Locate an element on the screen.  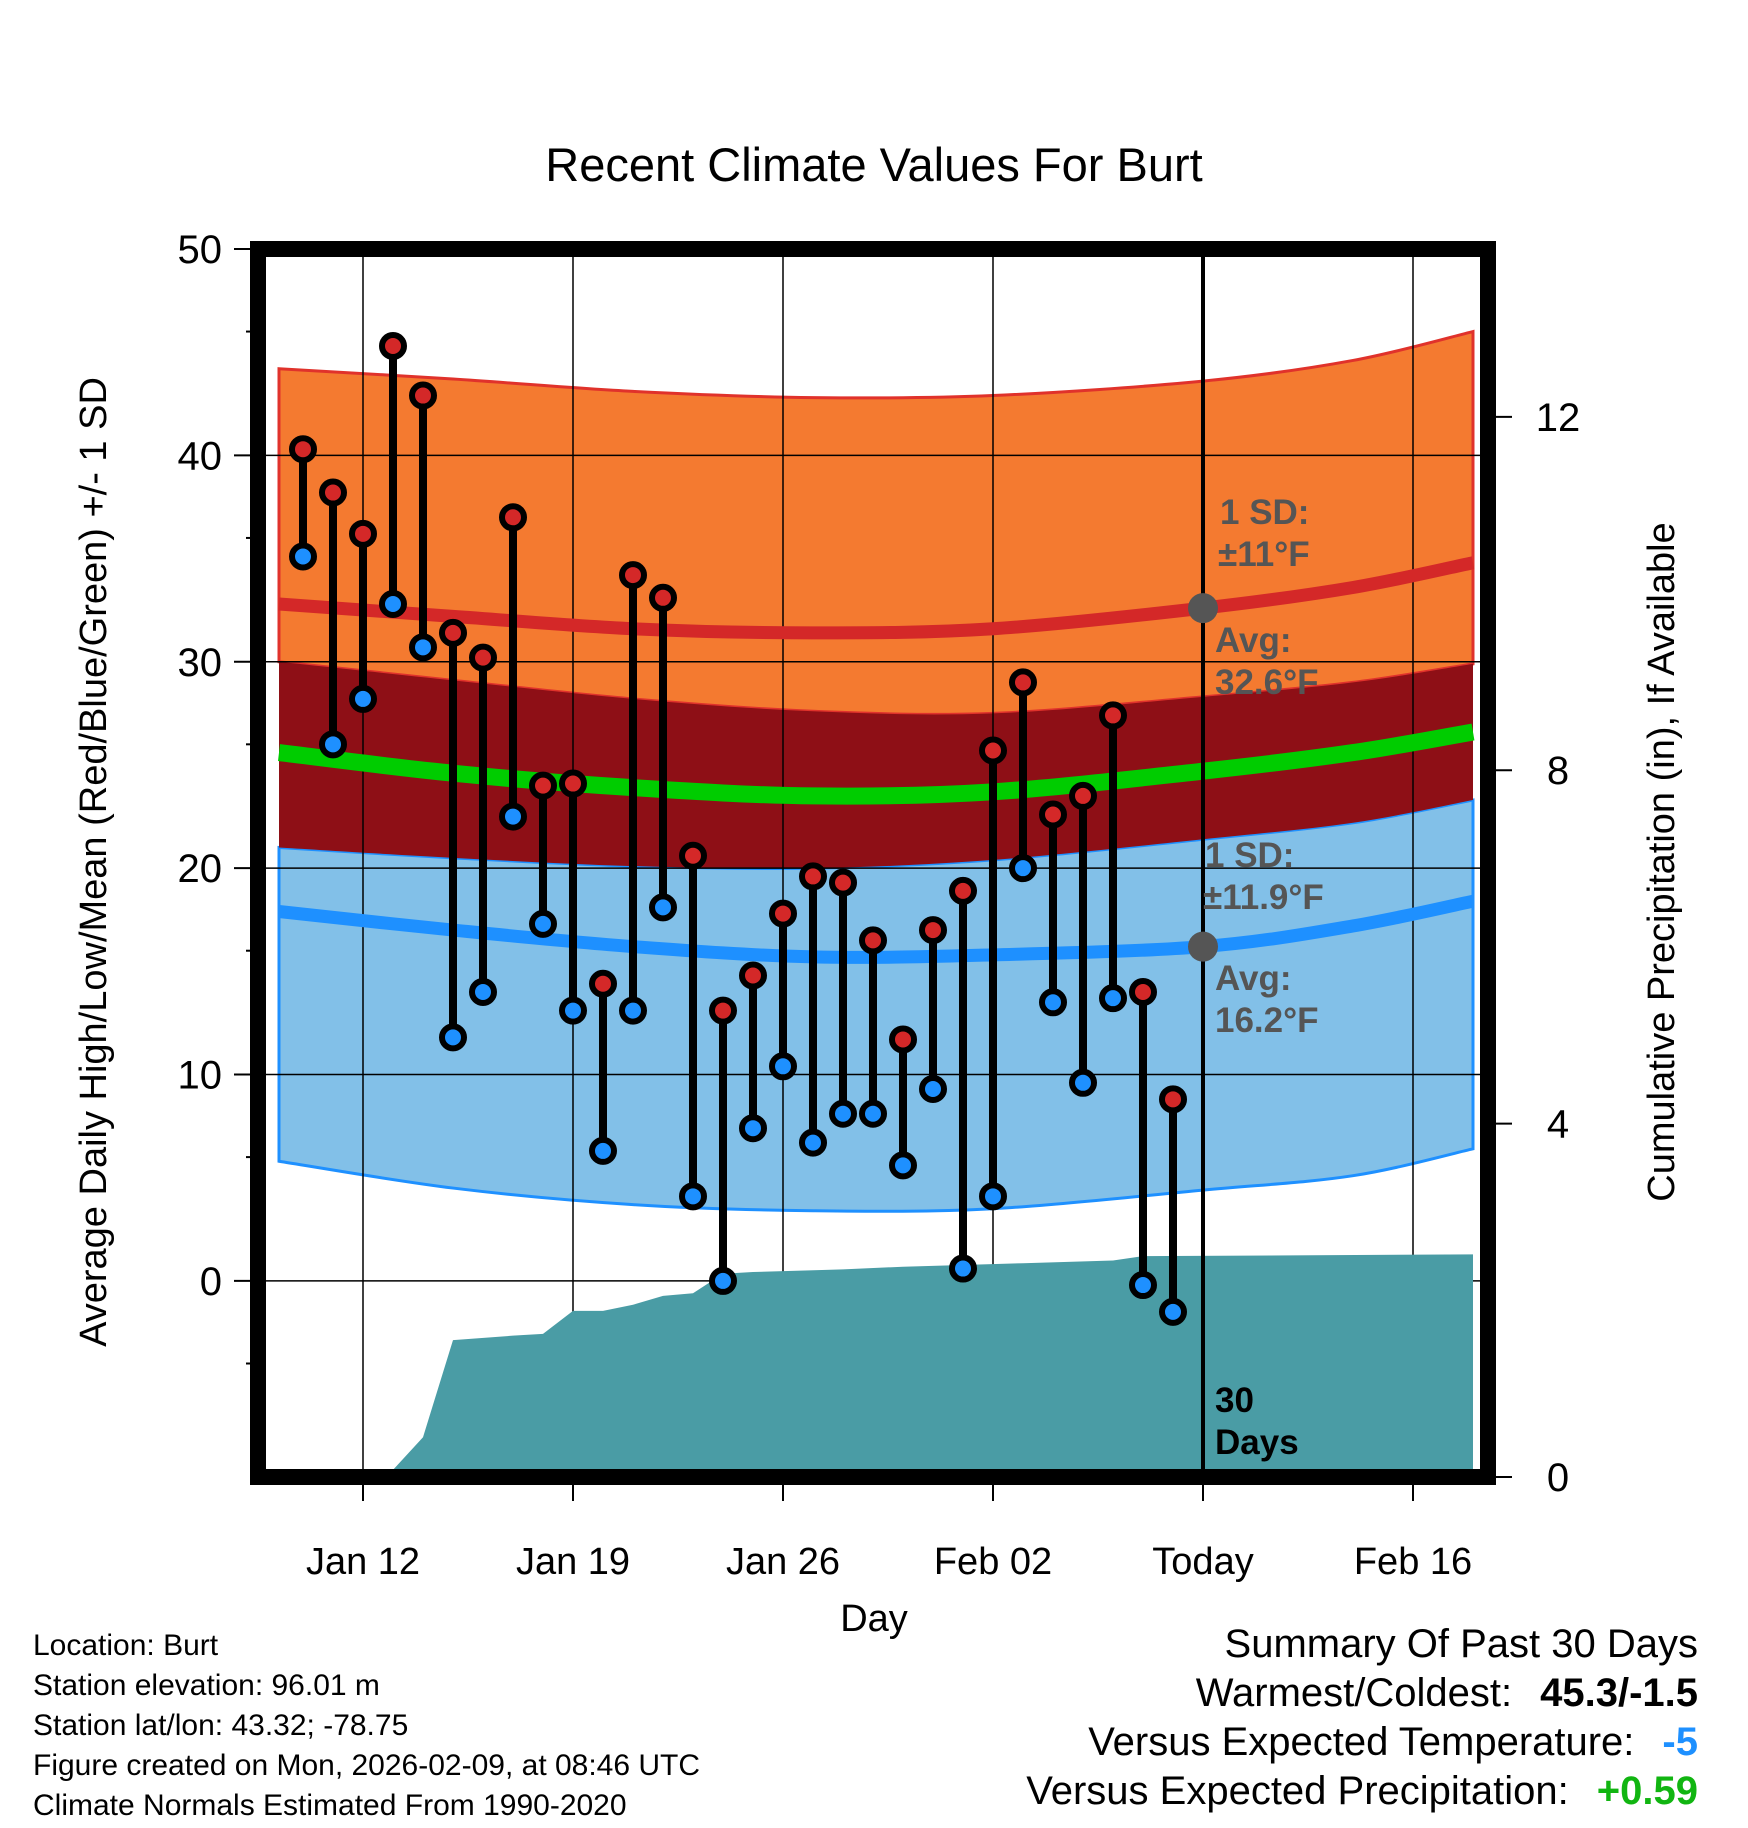
high-avg-label: Avg: is located at coordinates (1253, 640).